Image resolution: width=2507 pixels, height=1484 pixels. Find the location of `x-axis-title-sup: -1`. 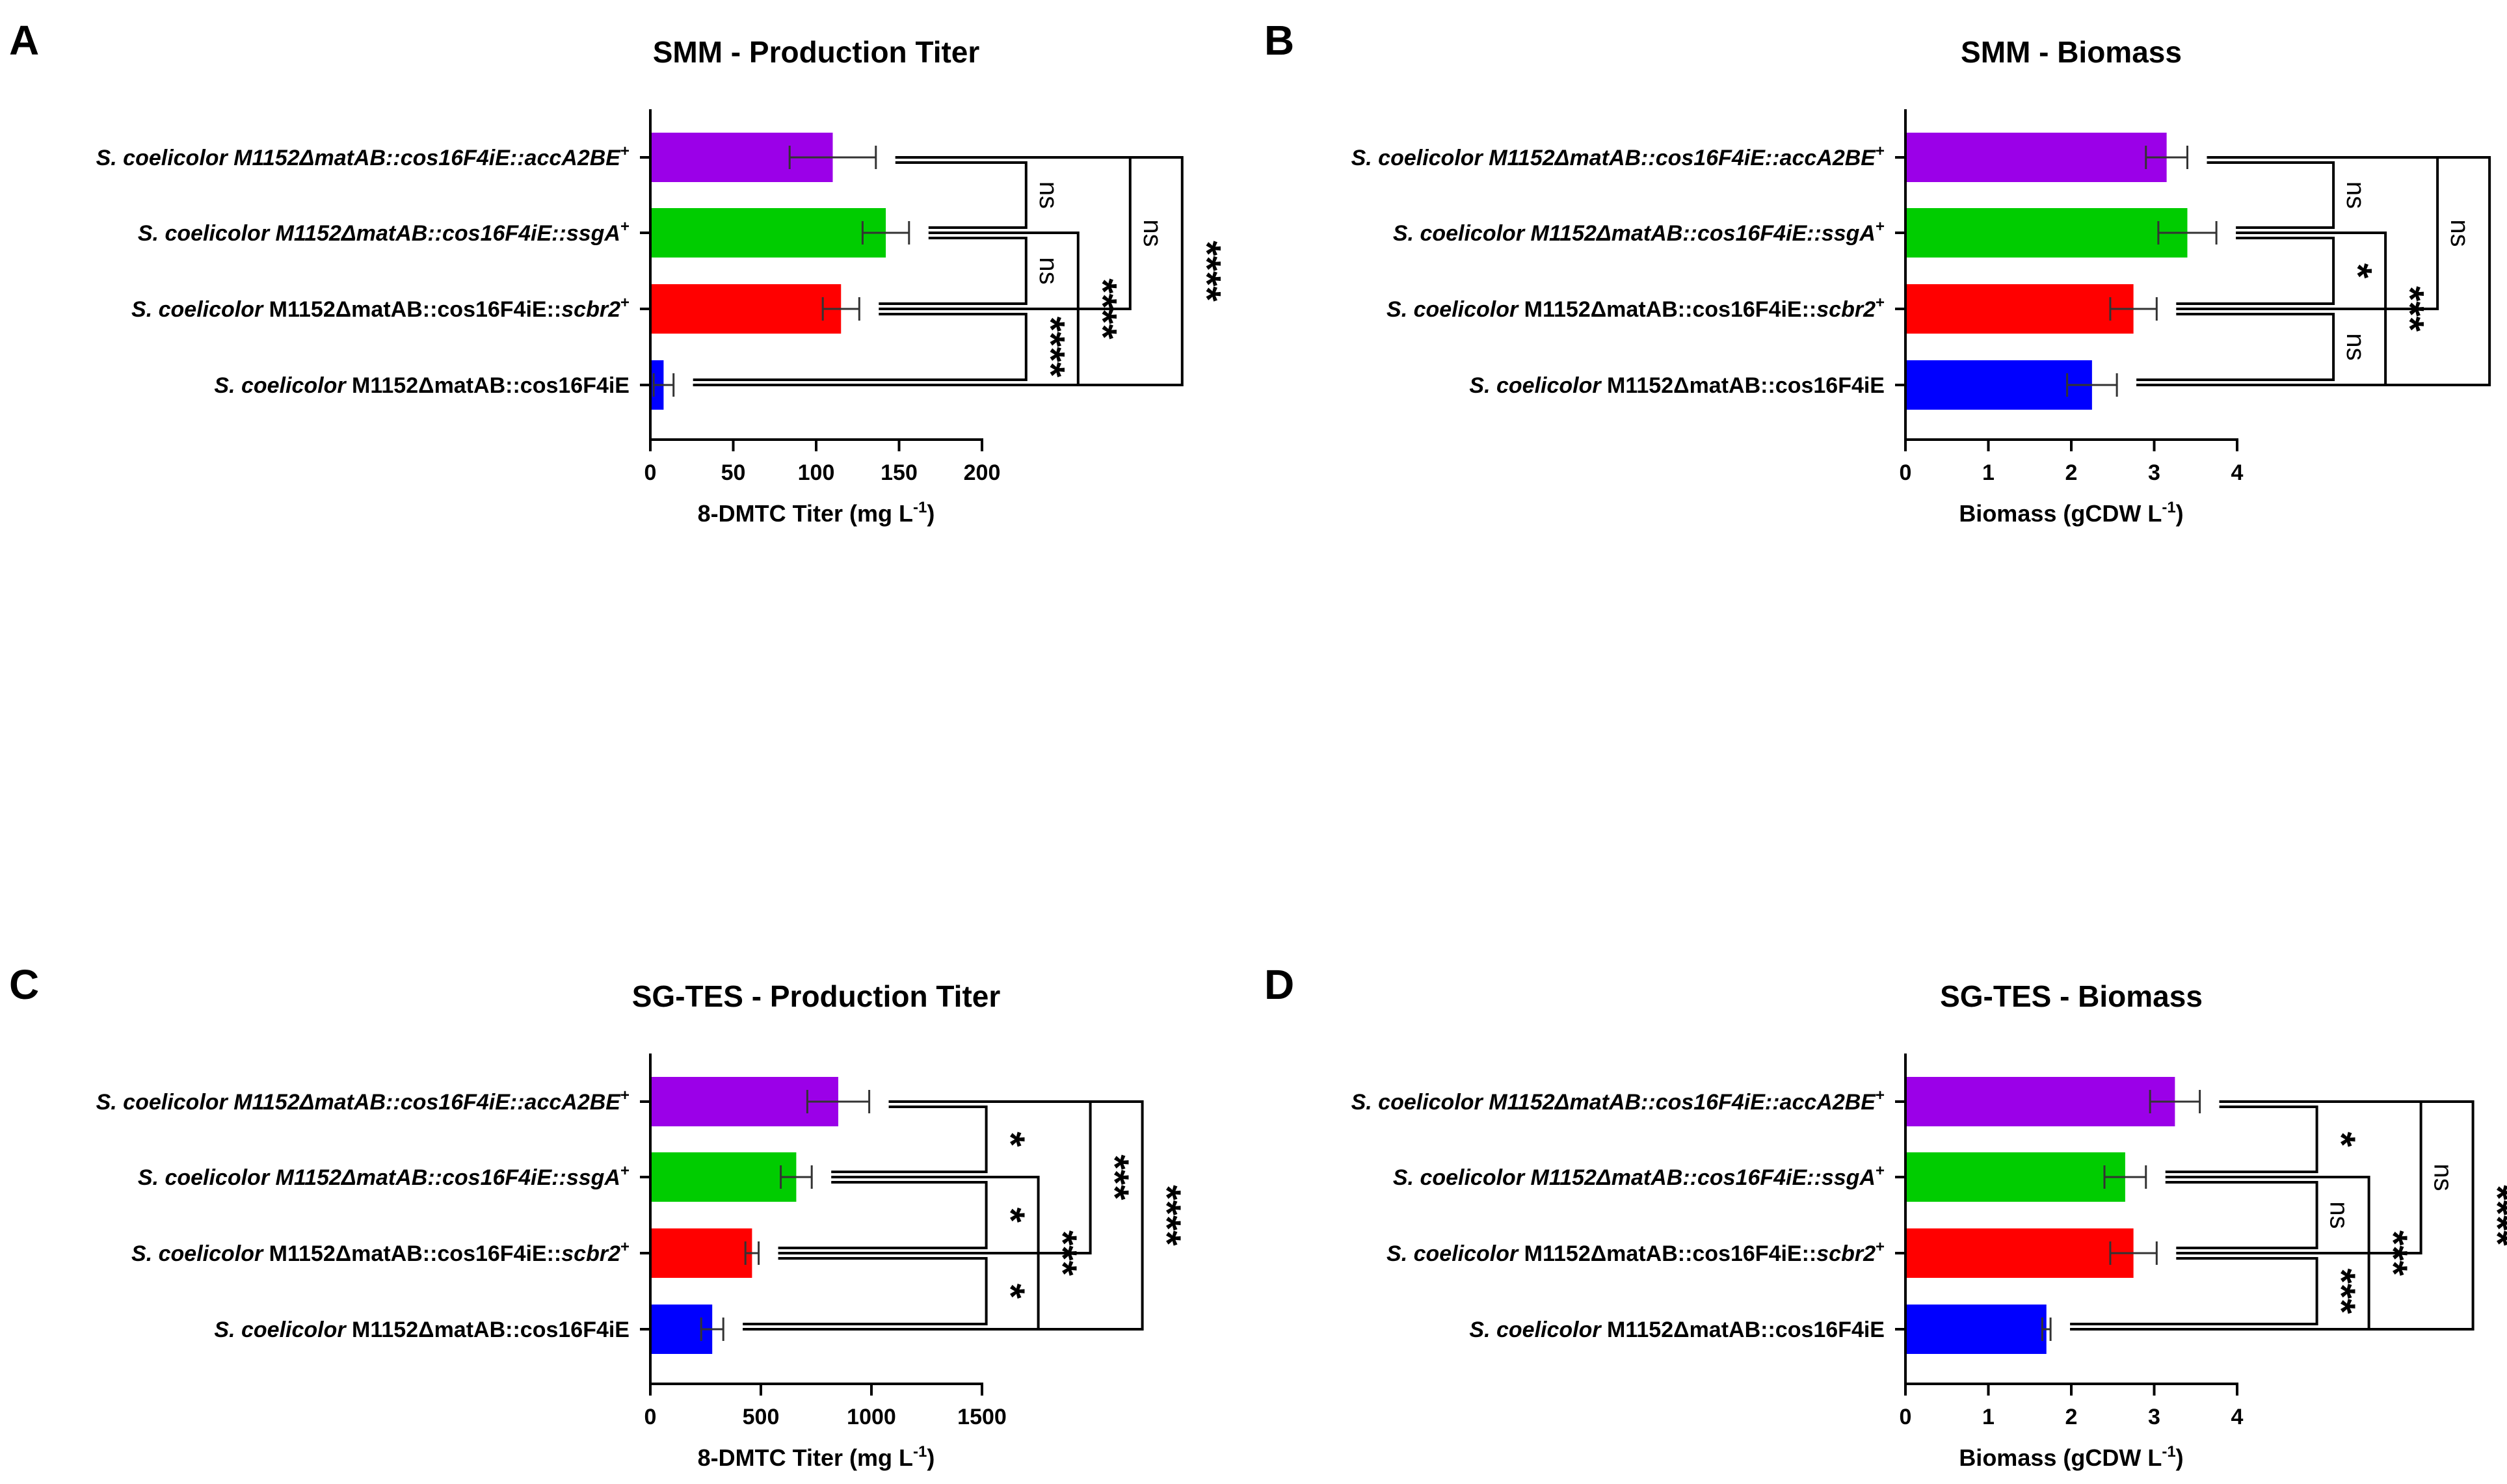

x-axis-title-sup: -1 is located at coordinates (2168, 1452).